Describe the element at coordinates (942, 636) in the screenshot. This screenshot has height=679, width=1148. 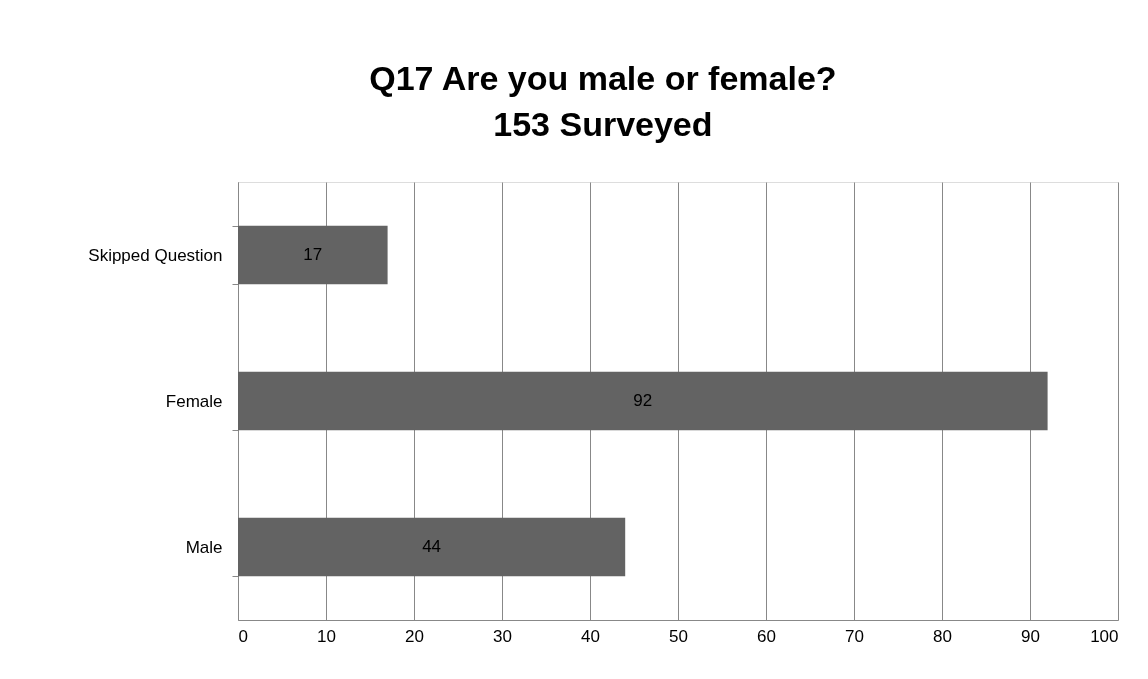
I see `x-tick-label: 80` at that location.